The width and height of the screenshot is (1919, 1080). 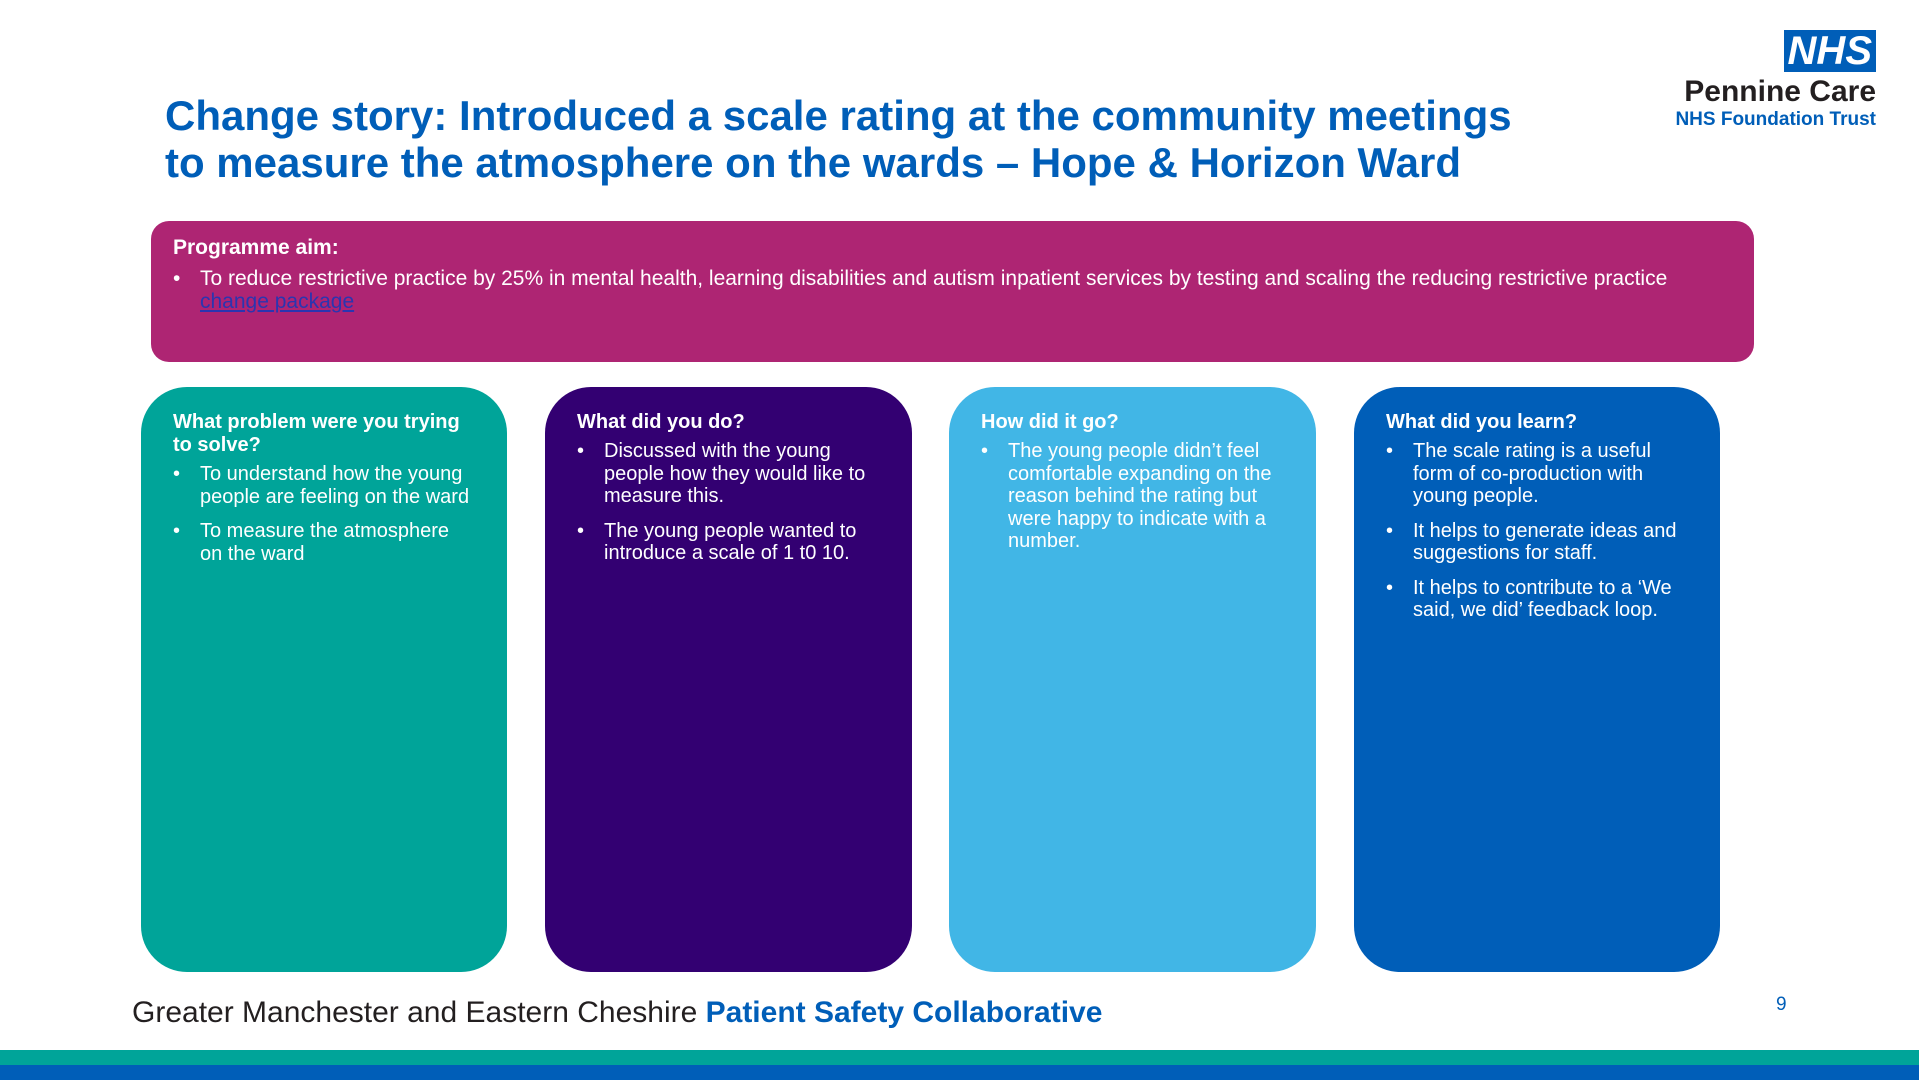 I want to click on programme-aim-heading: Programme aim:, so click(x=256, y=247).